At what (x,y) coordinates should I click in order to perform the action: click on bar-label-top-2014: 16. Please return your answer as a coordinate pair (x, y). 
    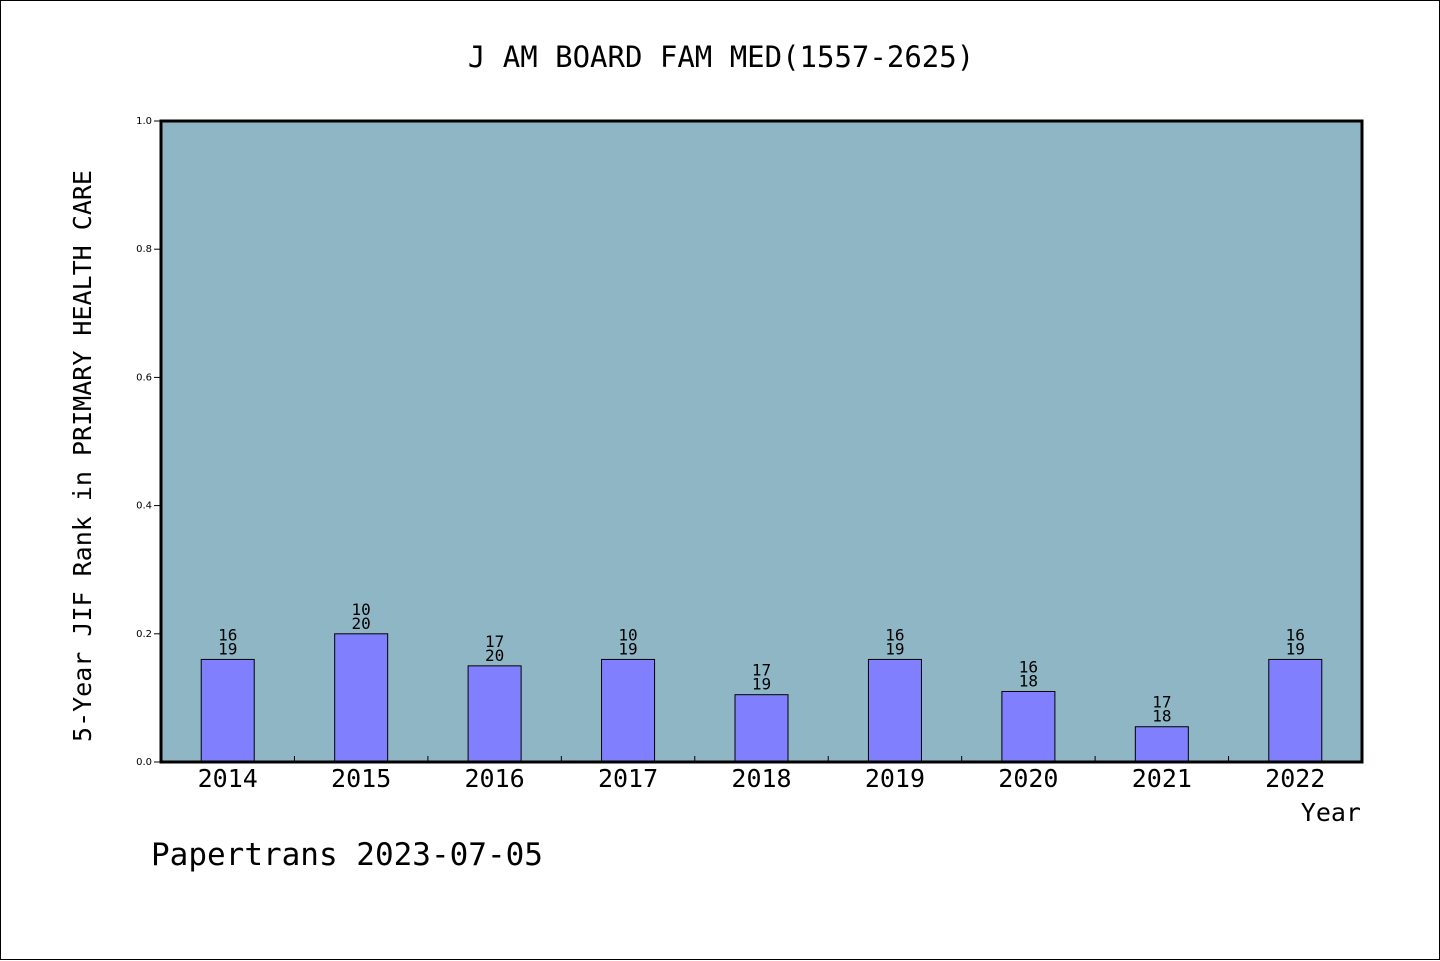
    Looking at the image, I should click on (227, 634).